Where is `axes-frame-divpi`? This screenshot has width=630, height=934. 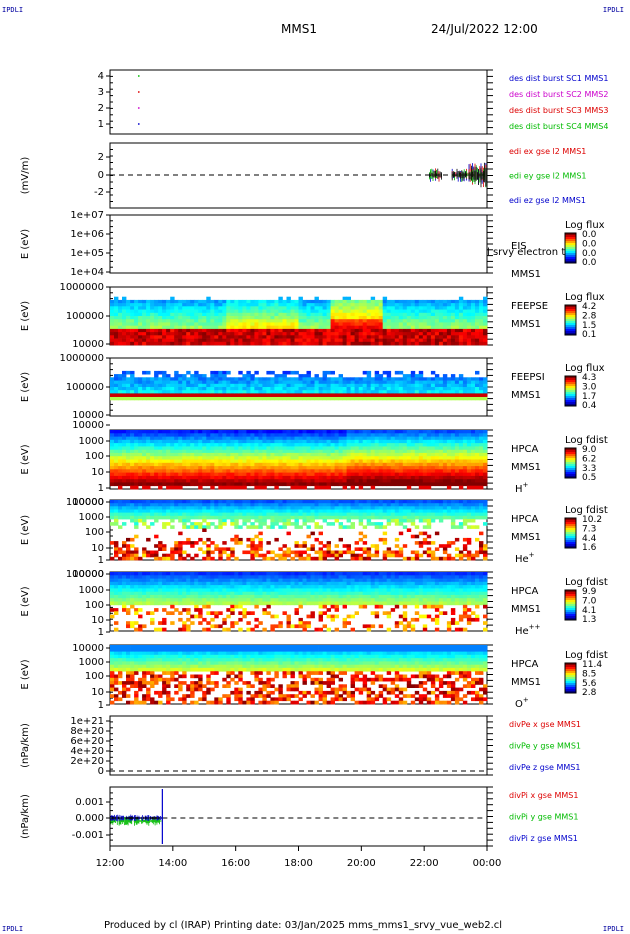 axes-frame-divpi is located at coordinates (298, 816).